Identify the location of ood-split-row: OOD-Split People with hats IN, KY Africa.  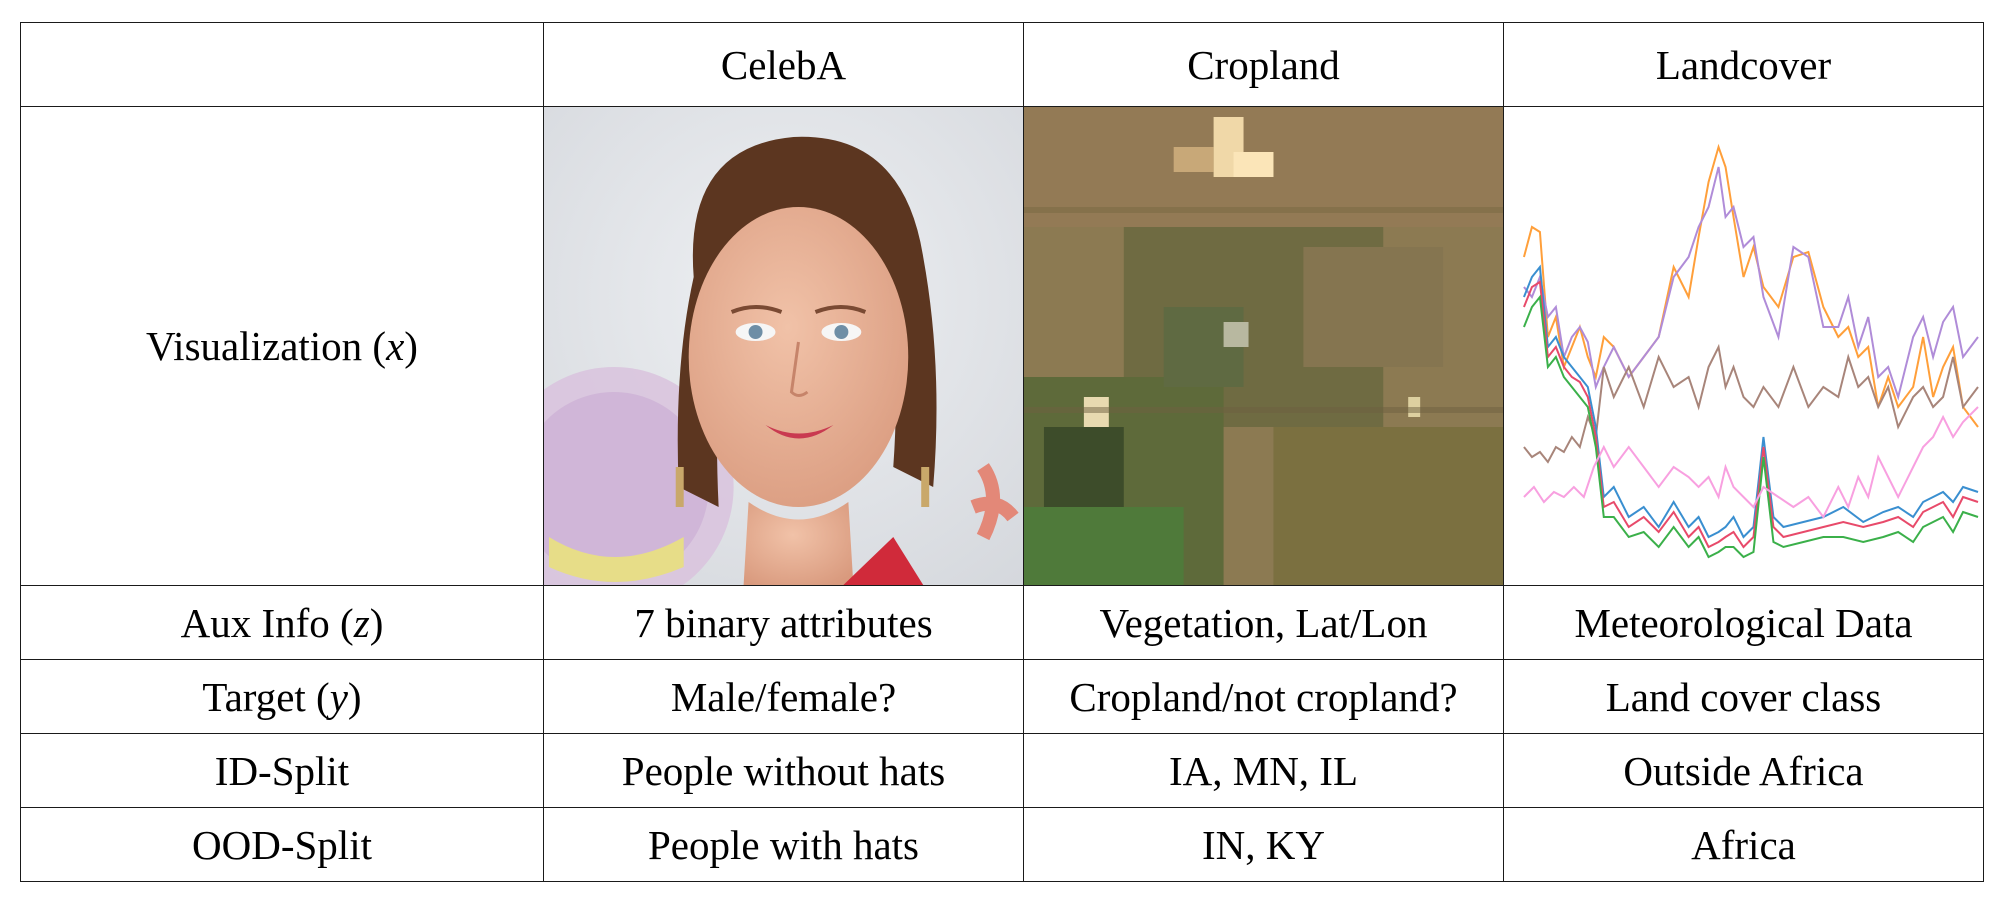
(1002, 844).